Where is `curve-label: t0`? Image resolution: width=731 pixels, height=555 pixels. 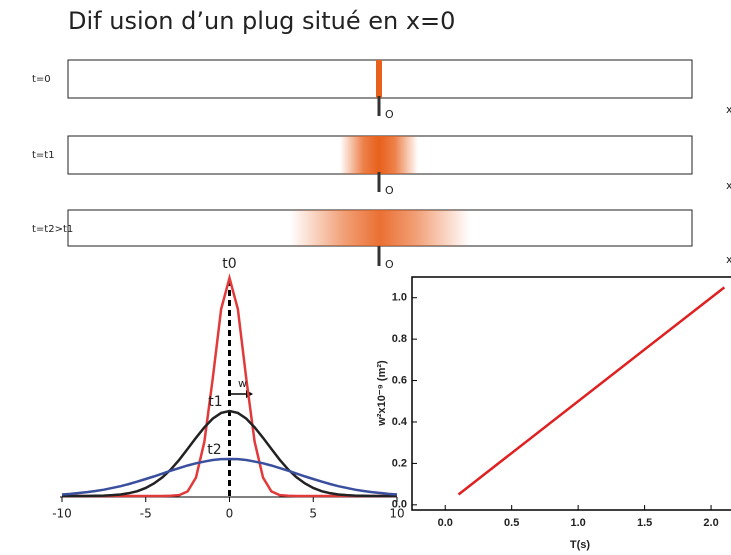 curve-label: t0 is located at coordinates (229, 264).